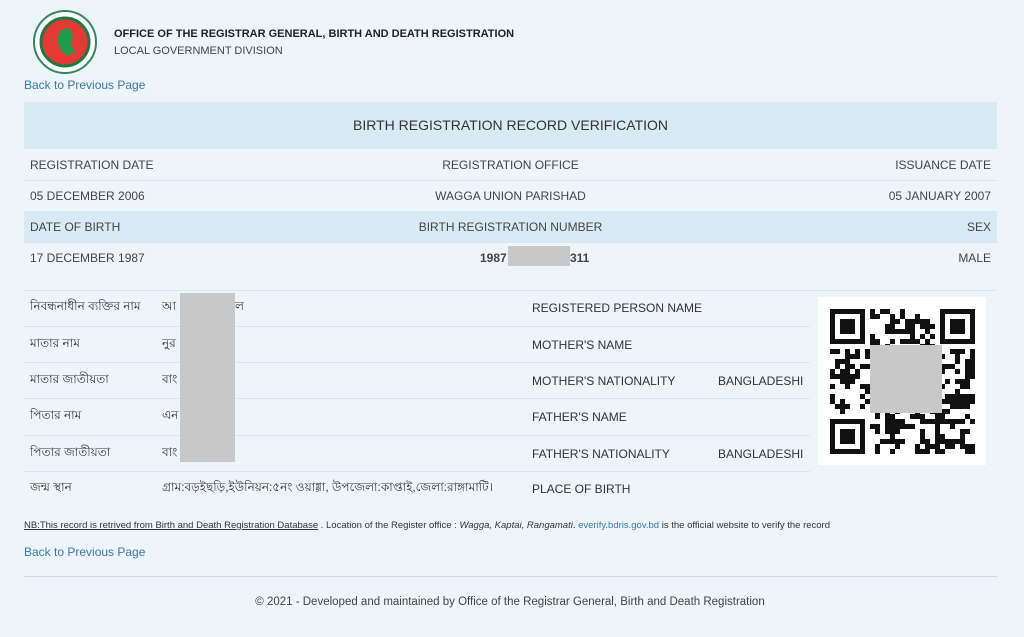 The image size is (1024, 637). Describe the element at coordinates (87, 196) in the screenshot. I see `summary-value: 05 DECEMBER 2006` at that location.